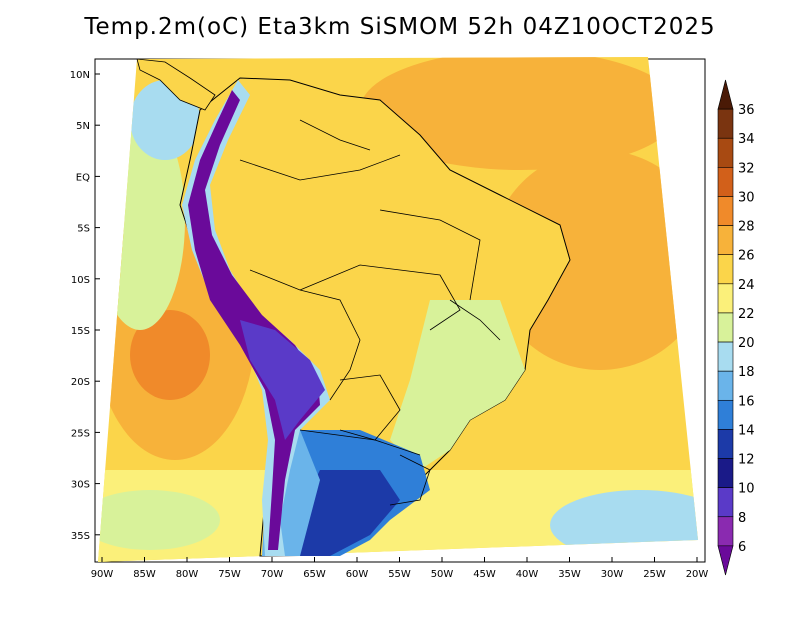 This screenshot has height=618, width=800. What do you see at coordinates (654, 574) in the screenshot?
I see `lon-tick-label: 25W` at bounding box center [654, 574].